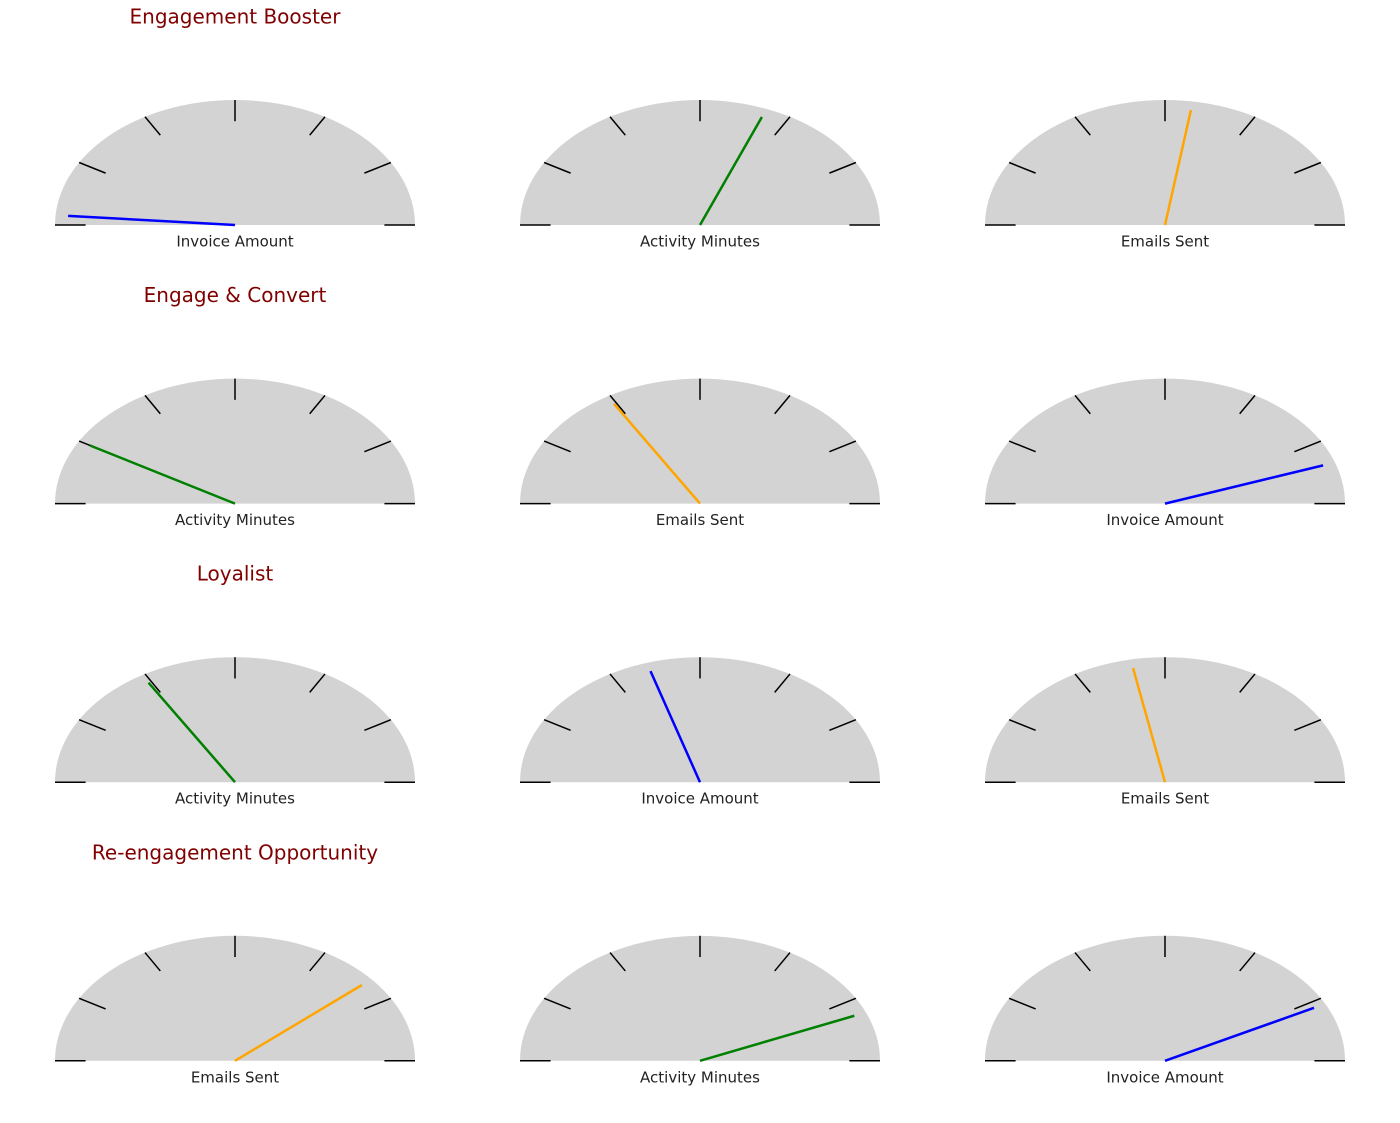 This screenshot has height=1123, width=1400. I want to click on row-title: Engage & Convert, so click(235, 295).